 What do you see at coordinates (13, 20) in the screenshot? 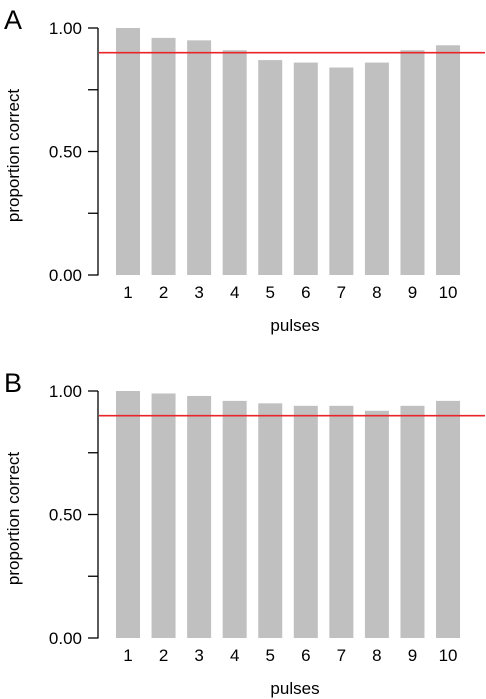
I see `panel-label: A` at bounding box center [13, 20].